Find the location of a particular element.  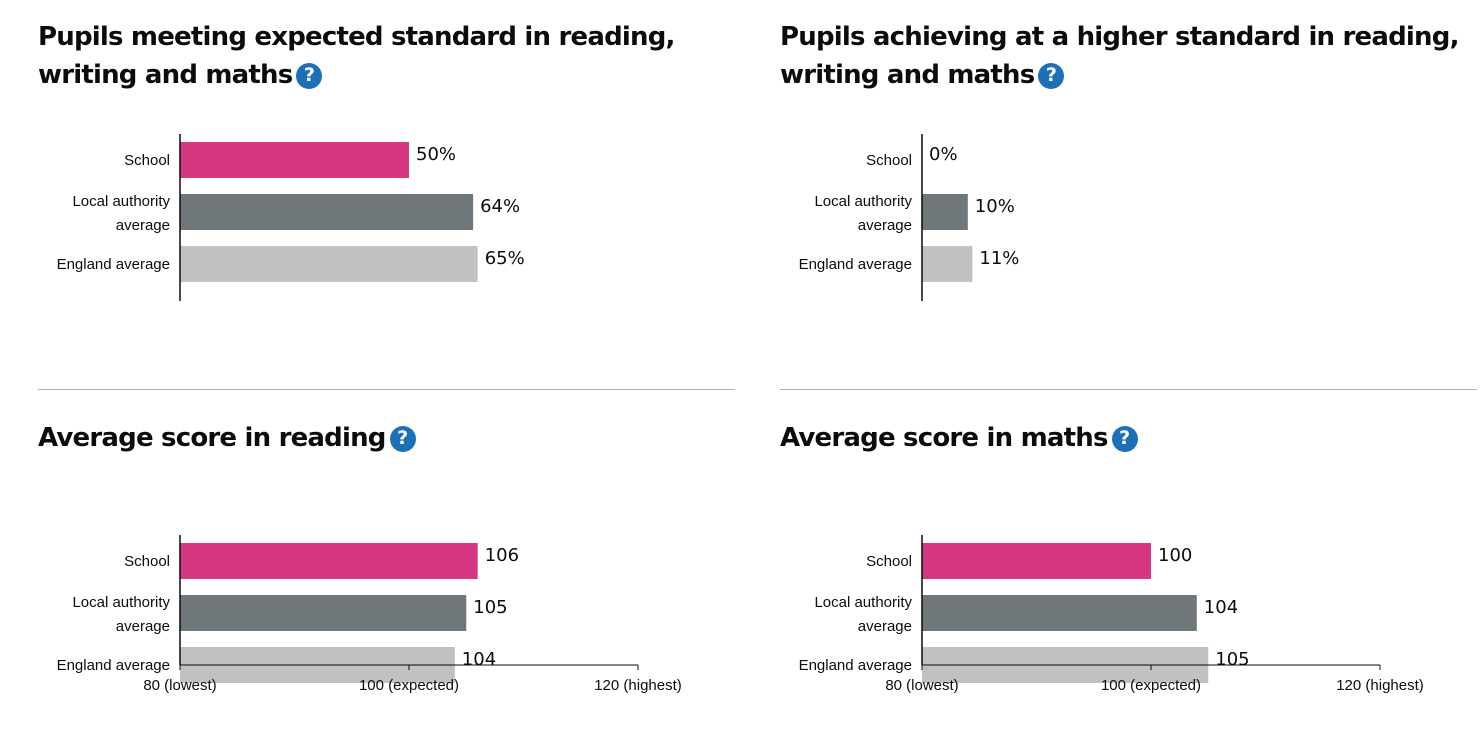

data-label-school: 50% is located at coordinates (436, 154).